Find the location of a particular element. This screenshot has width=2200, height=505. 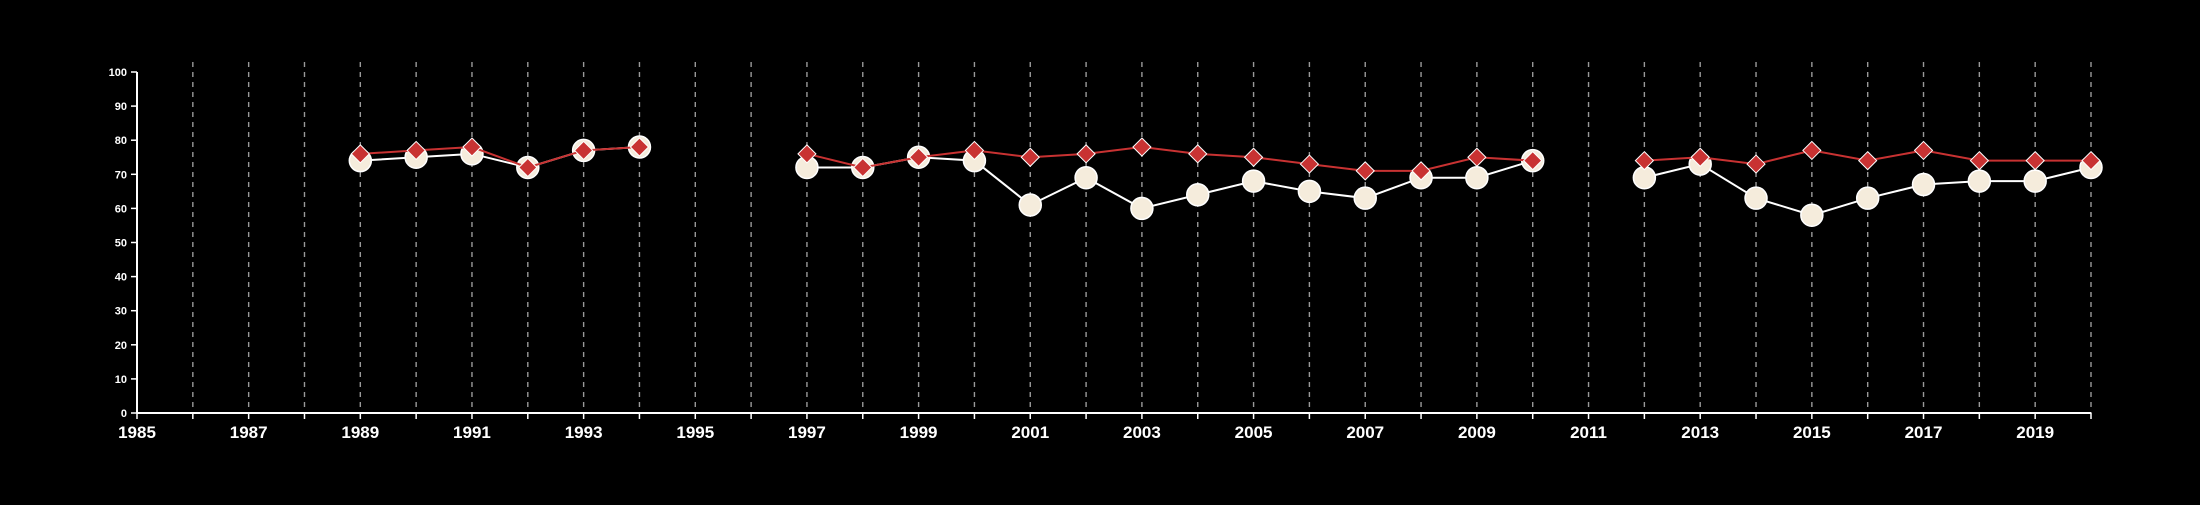

x-tick-label: 2007 is located at coordinates (1365, 432).